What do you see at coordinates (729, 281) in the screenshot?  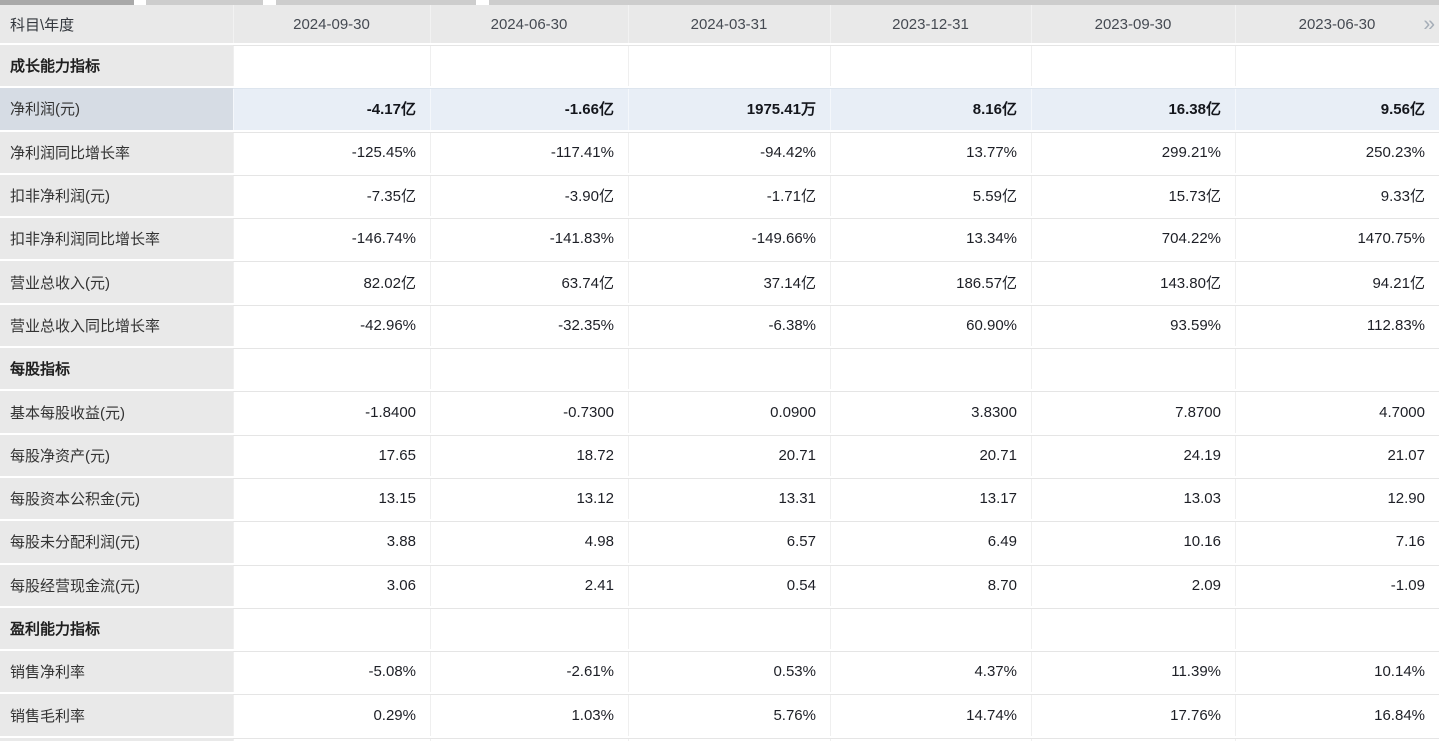 I see `metric-value-cell: 37.14亿` at bounding box center [729, 281].